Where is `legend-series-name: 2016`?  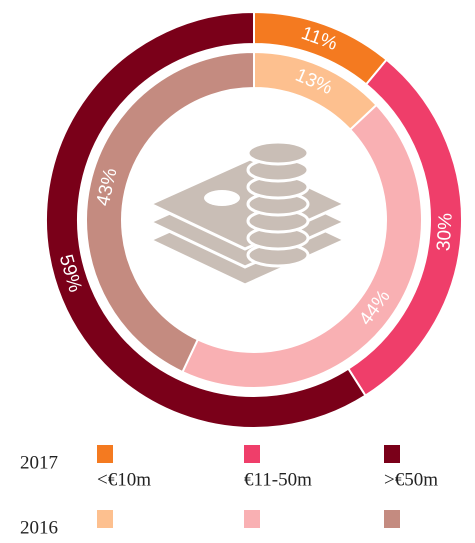
legend-series-name: 2016 is located at coordinates (39, 527).